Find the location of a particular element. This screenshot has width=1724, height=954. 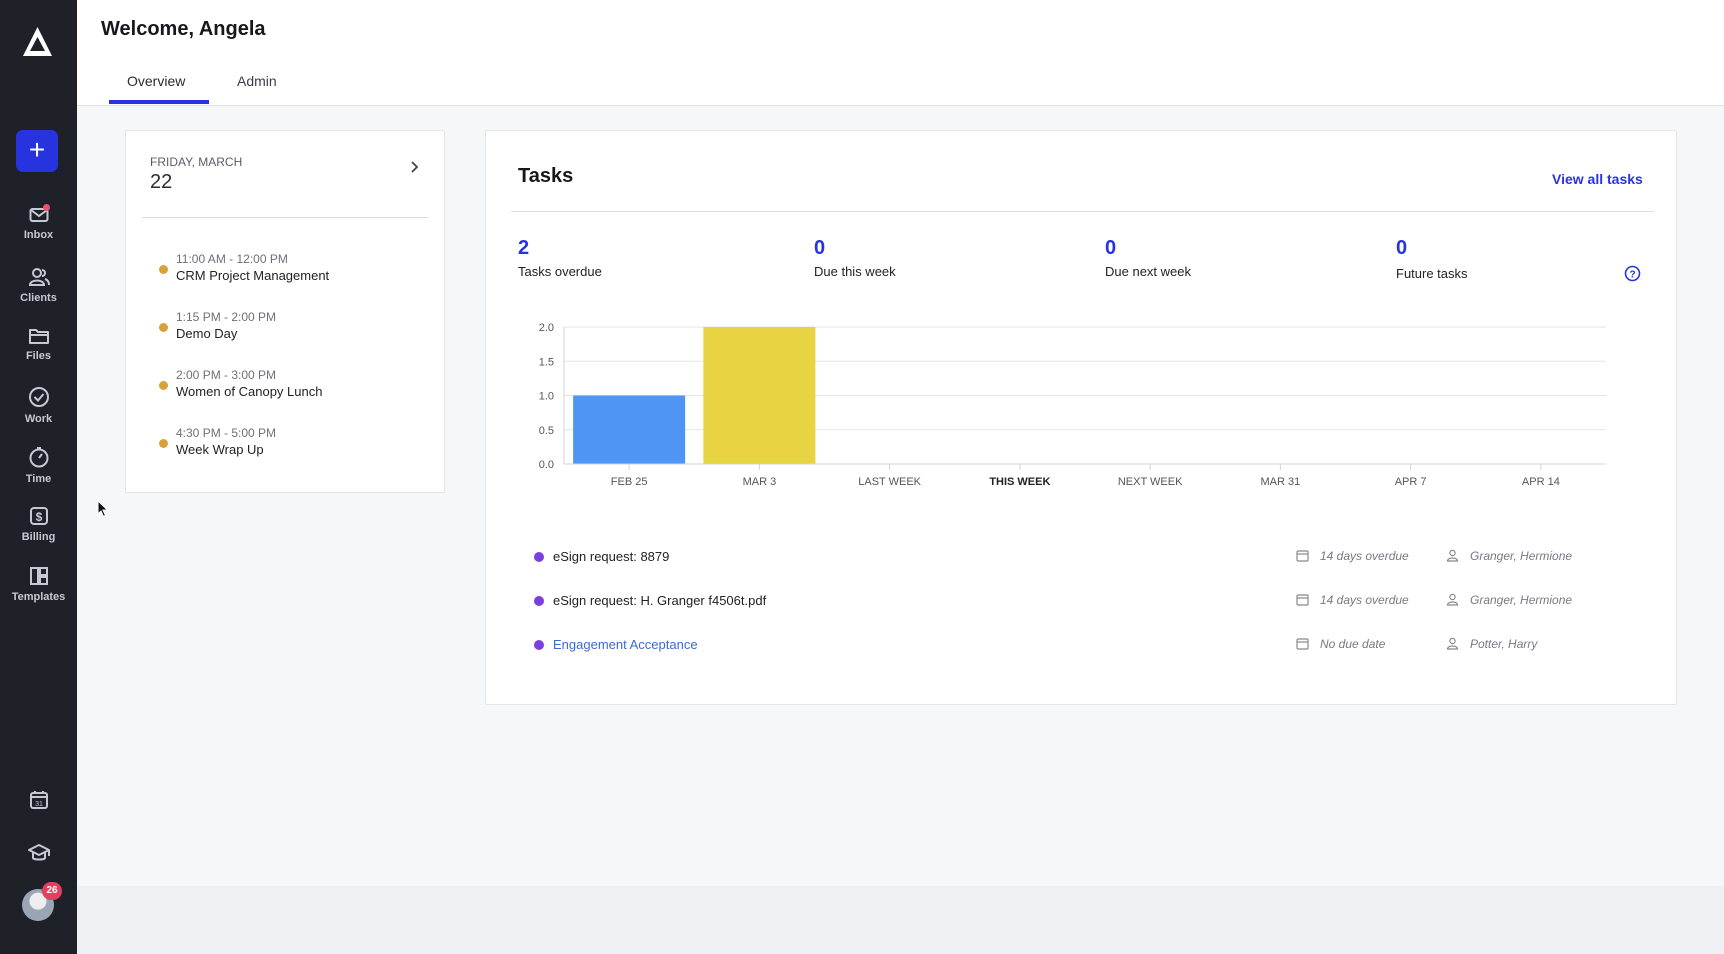

footer-band is located at coordinates (900, 920).